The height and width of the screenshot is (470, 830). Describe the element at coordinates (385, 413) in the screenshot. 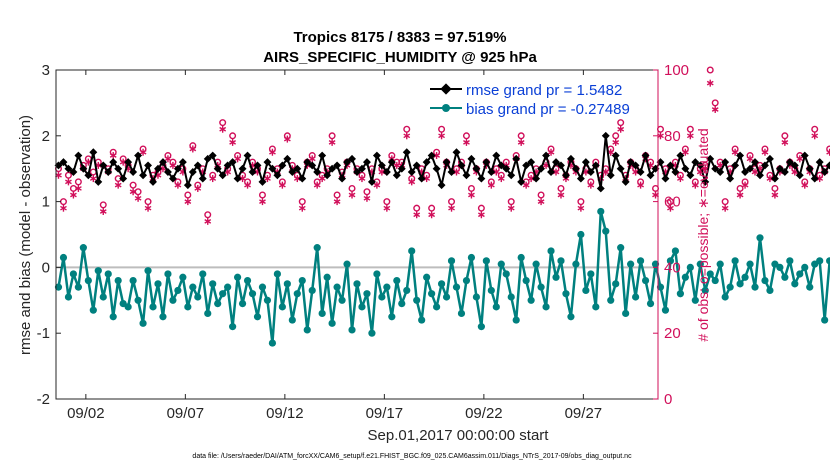

I see `x-tick-label-3: 09/17` at that location.